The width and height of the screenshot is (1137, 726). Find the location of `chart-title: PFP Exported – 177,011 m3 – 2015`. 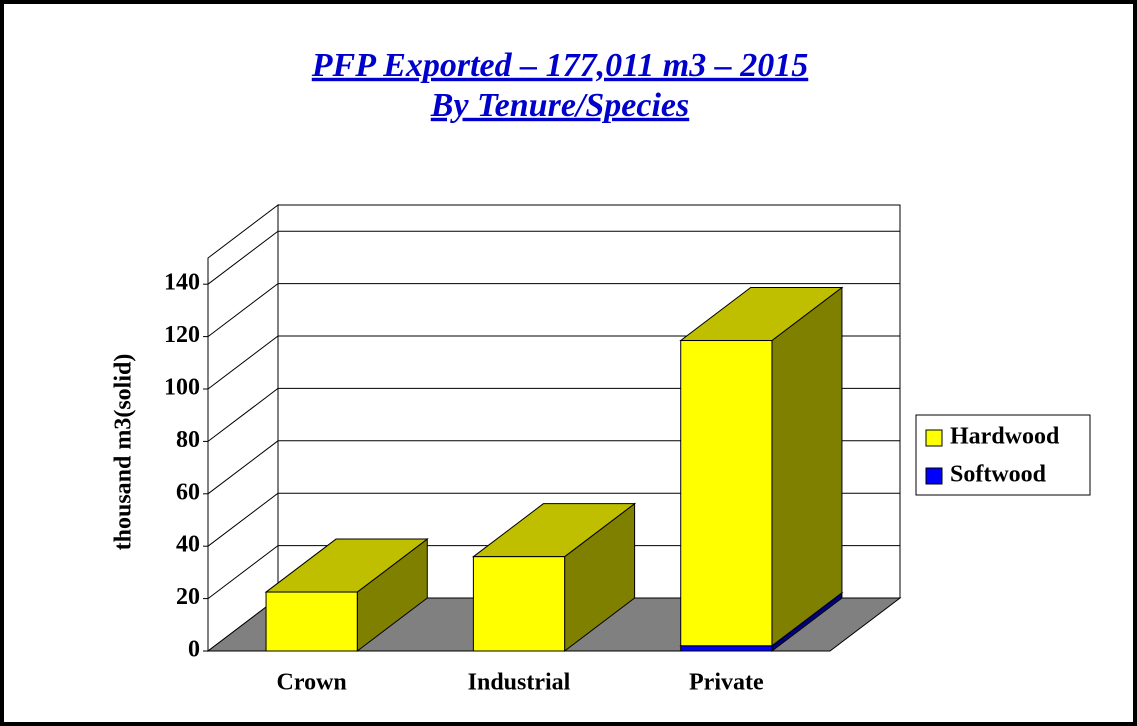

chart-title: PFP Exported – 177,011 m3 – 2015 is located at coordinates (559, 65).